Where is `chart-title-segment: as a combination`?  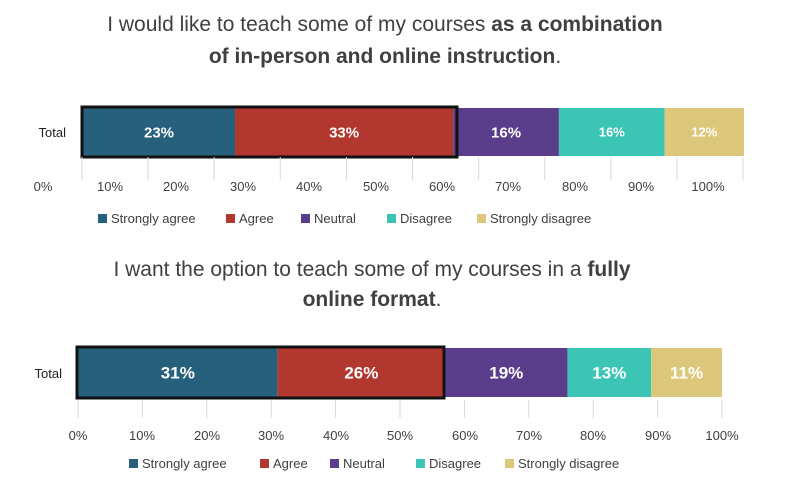 chart-title-segment: as a combination is located at coordinates (577, 24).